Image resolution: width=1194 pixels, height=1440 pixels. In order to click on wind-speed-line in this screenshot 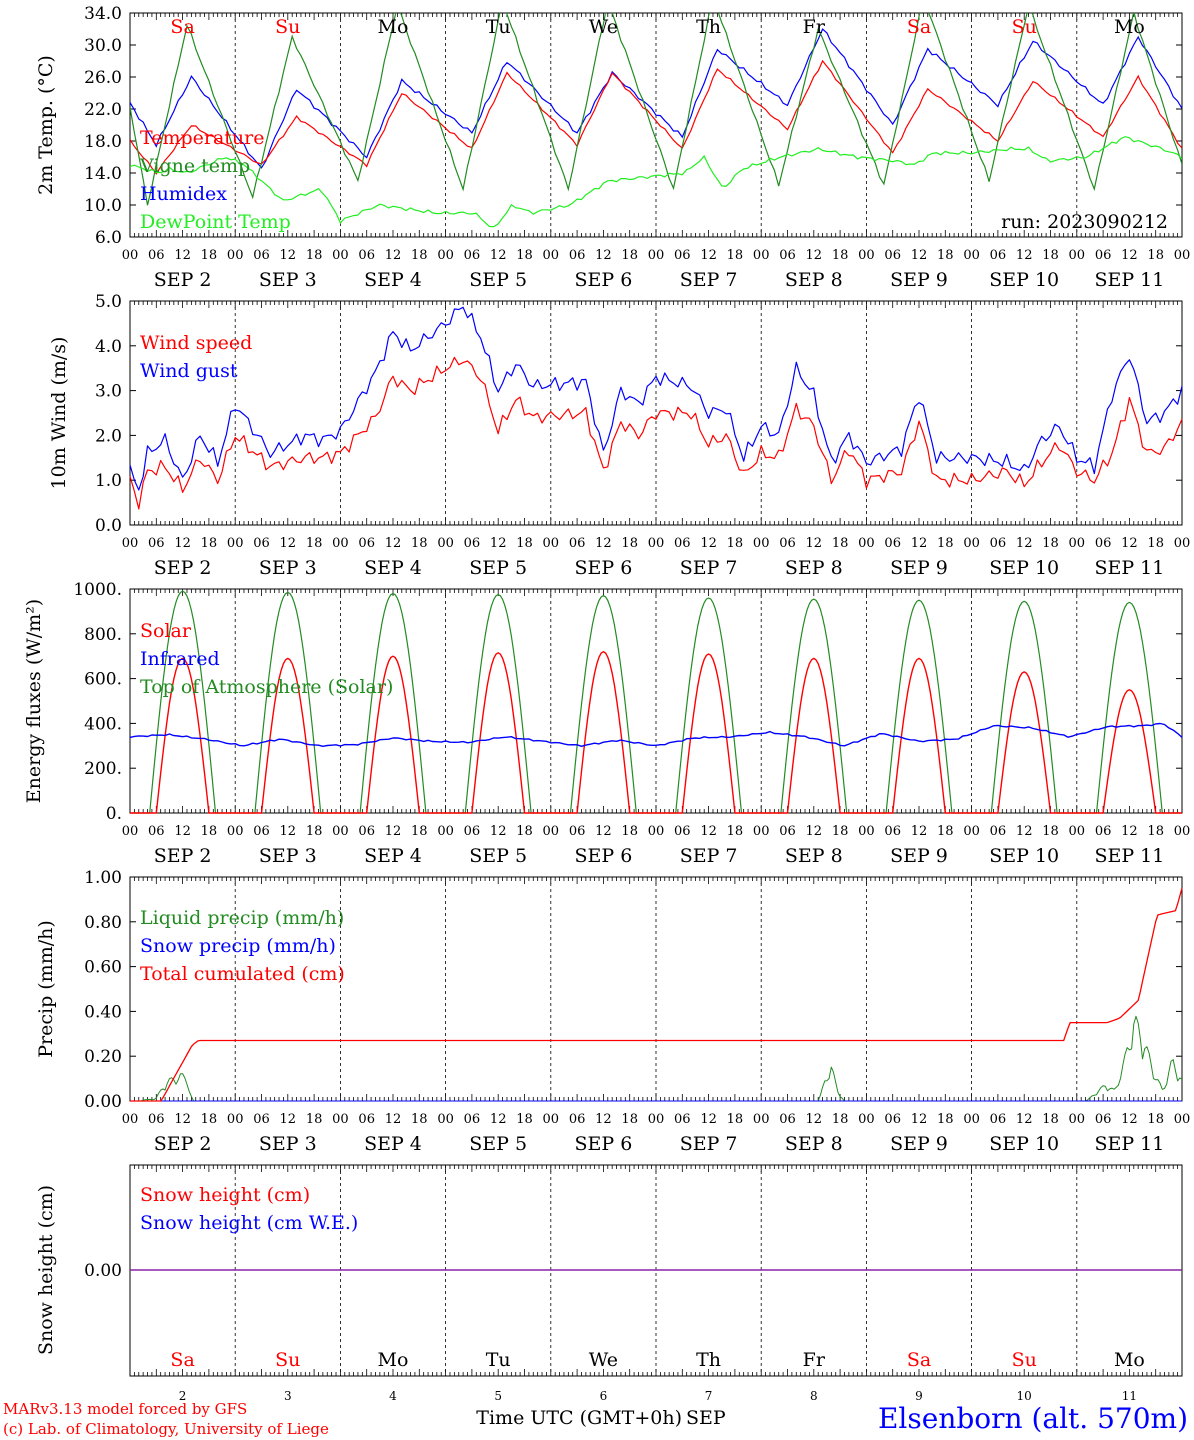, I will do `click(656, 433)`.